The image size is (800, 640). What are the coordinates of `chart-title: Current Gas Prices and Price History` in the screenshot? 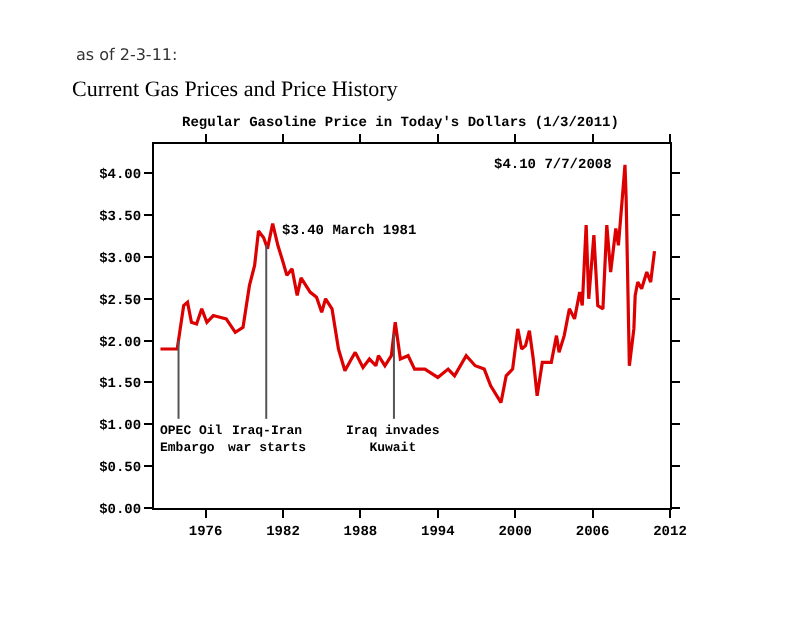 It's located at (235, 89).